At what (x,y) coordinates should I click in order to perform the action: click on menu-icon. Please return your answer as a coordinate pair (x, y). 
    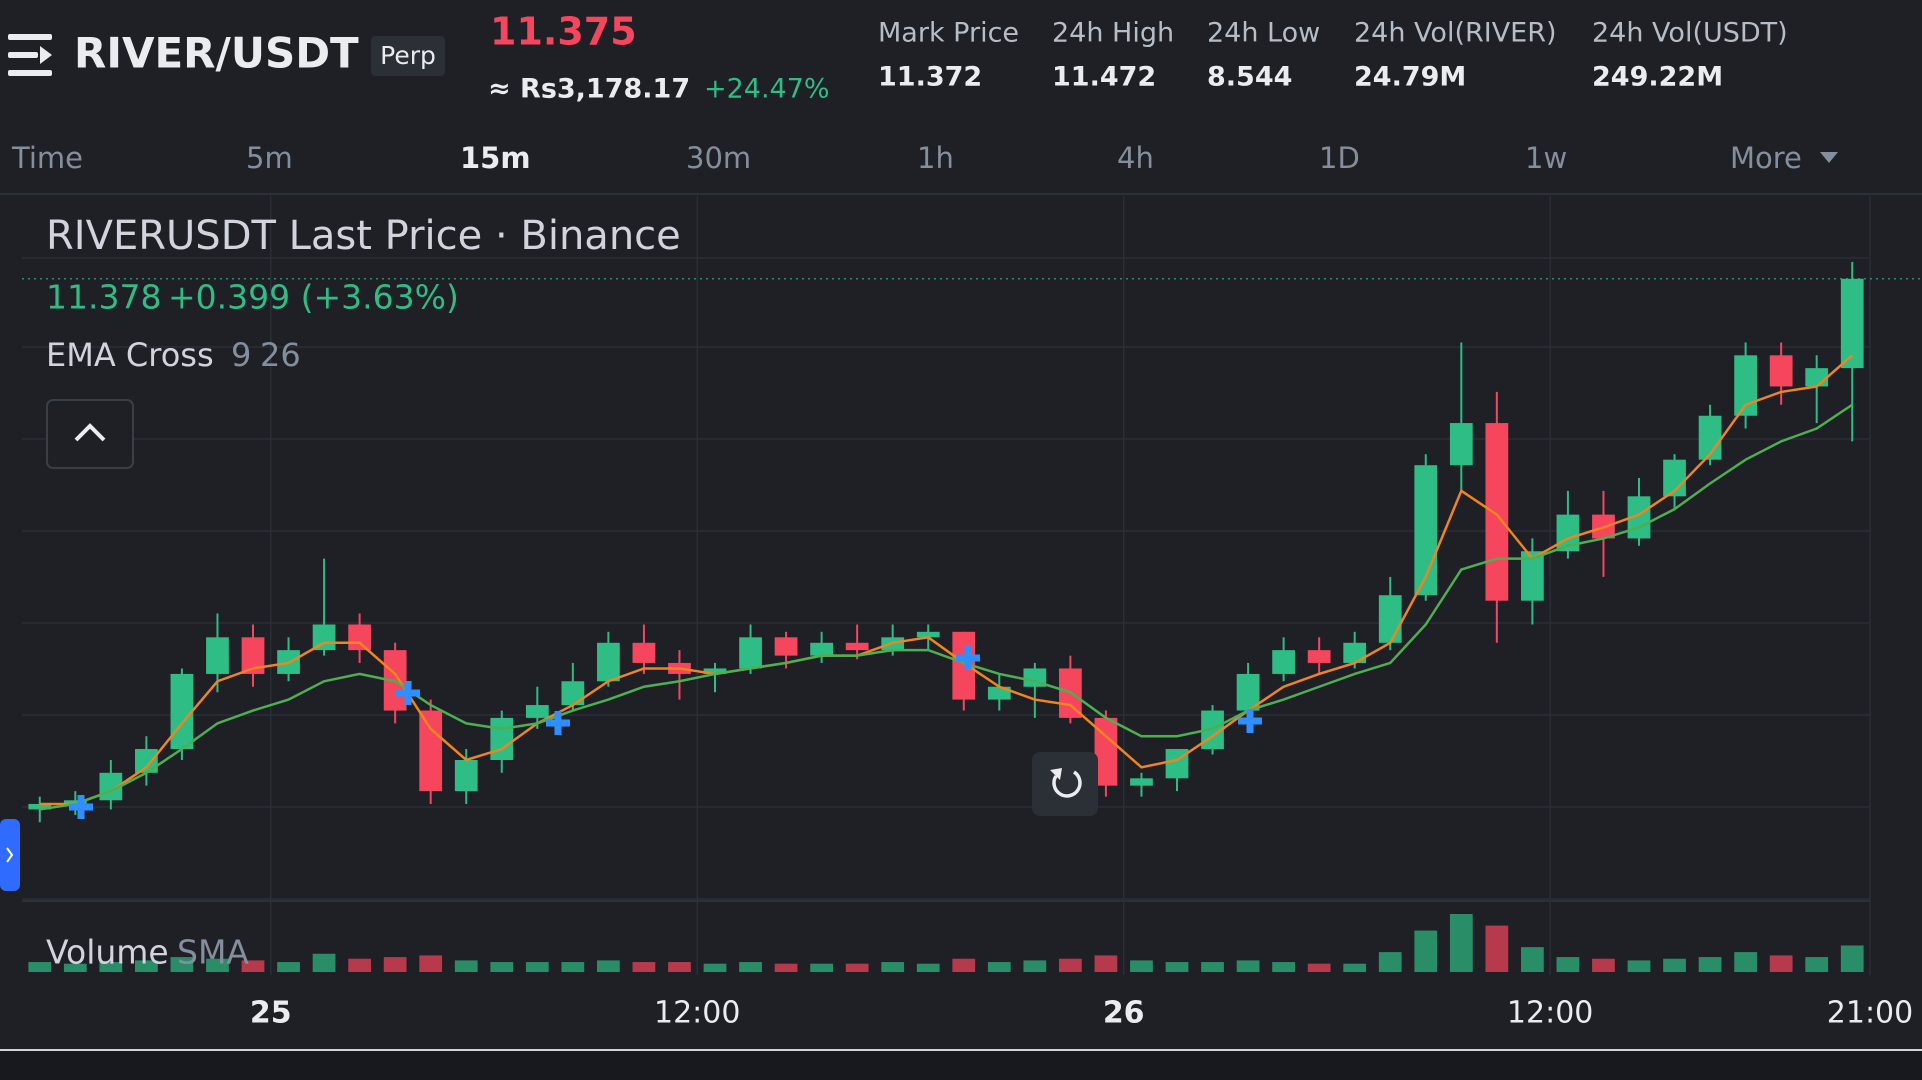
    Looking at the image, I should click on (30, 55).